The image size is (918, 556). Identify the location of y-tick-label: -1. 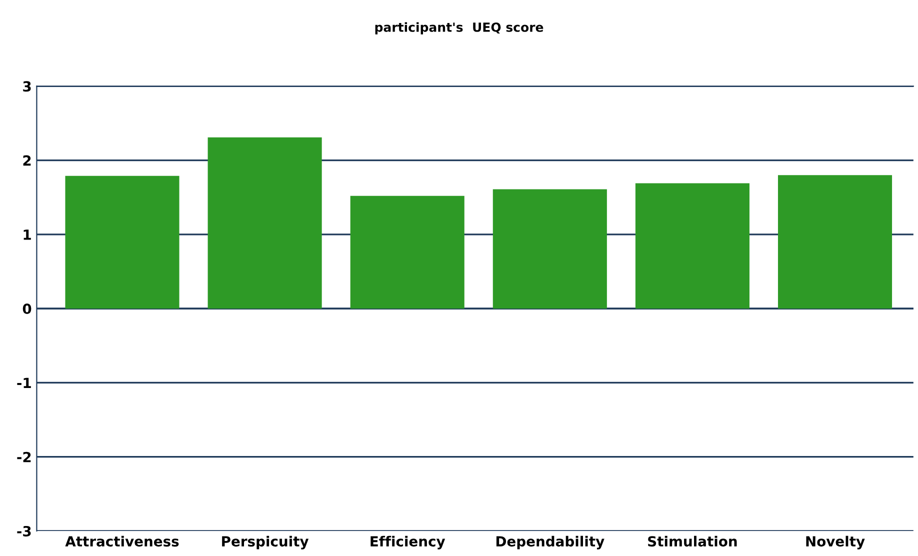
(24, 383).